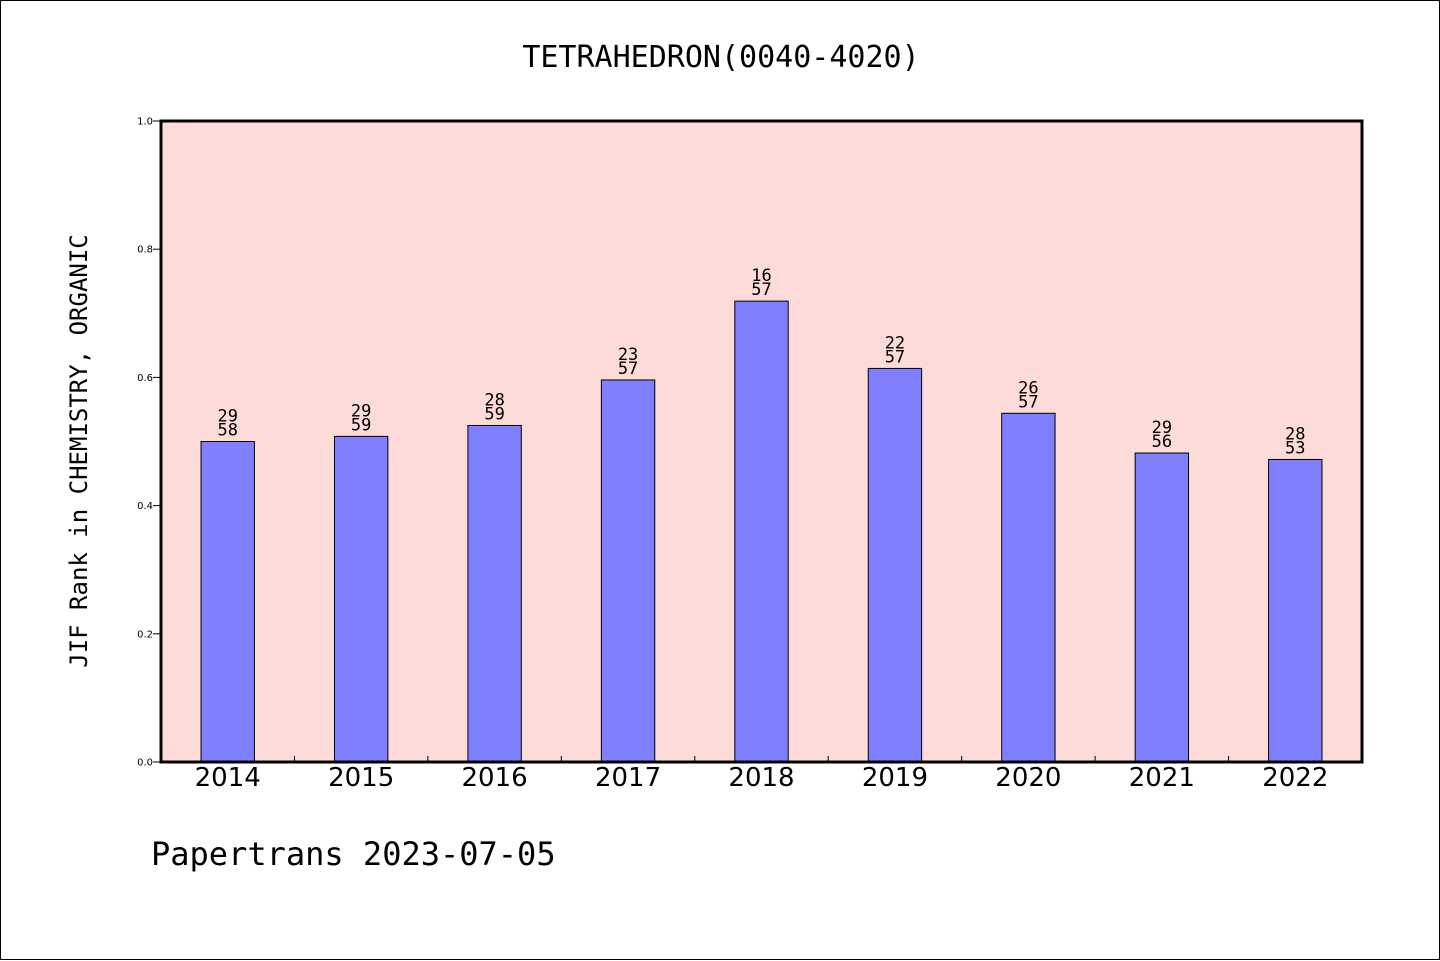  What do you see at coordinates (353, 854) in the screenshot?
I see `footer-credit: Papertrans 2023-07-05` at bounding box center [353, 854].